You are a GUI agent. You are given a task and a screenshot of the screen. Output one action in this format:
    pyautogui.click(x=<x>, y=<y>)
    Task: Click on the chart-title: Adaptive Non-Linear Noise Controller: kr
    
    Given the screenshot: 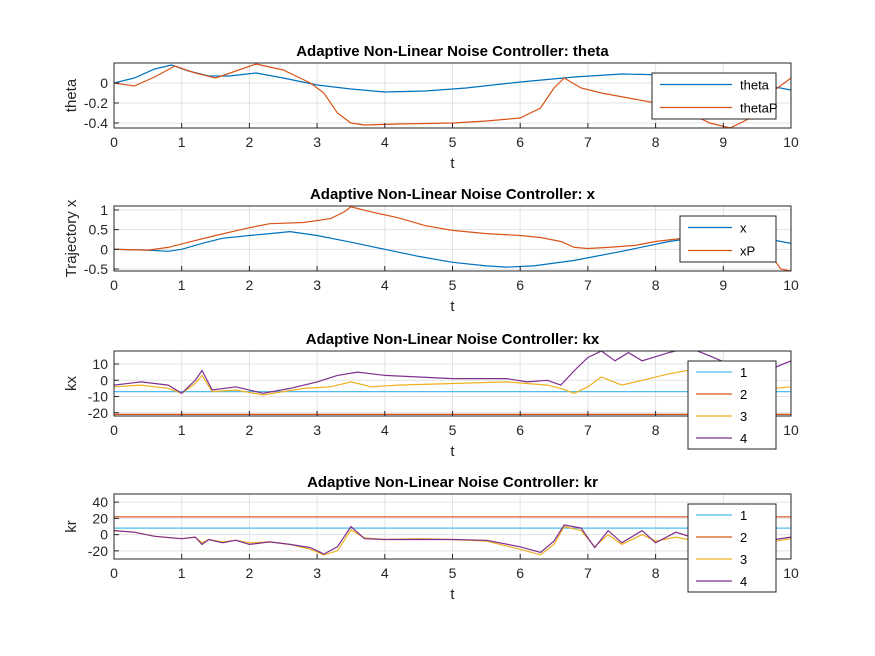 What is the action you would take?
    pyautogui.click(x=452, y=482)
    